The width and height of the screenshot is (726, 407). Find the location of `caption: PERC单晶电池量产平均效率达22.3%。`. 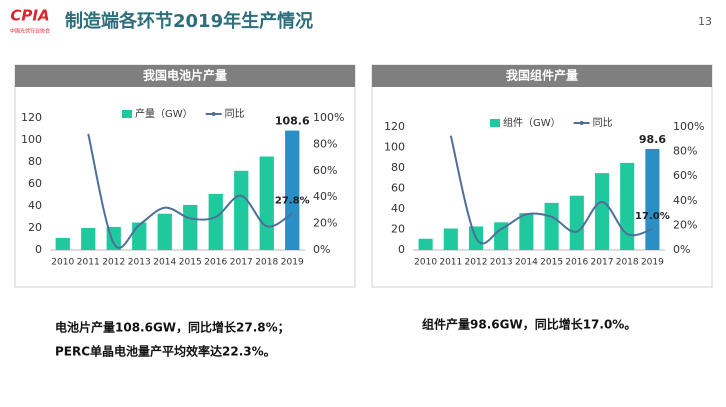

caption: PERC单晶电池量产平均效率达22.3%。 is located at coordinates (165, 351).